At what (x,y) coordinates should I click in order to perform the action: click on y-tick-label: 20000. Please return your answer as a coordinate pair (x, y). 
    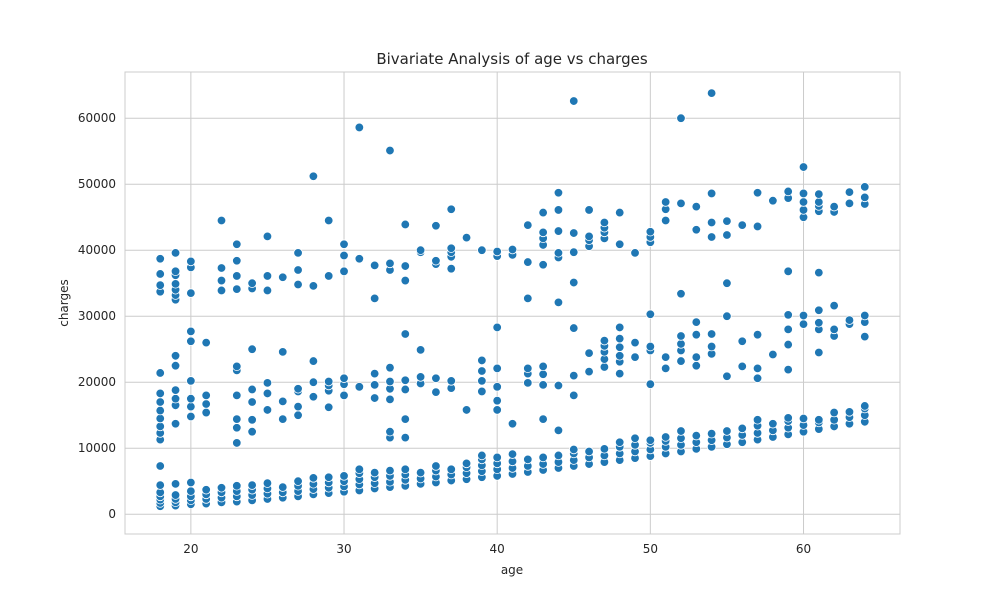
    Looking at the image, I should click on (97, 382).